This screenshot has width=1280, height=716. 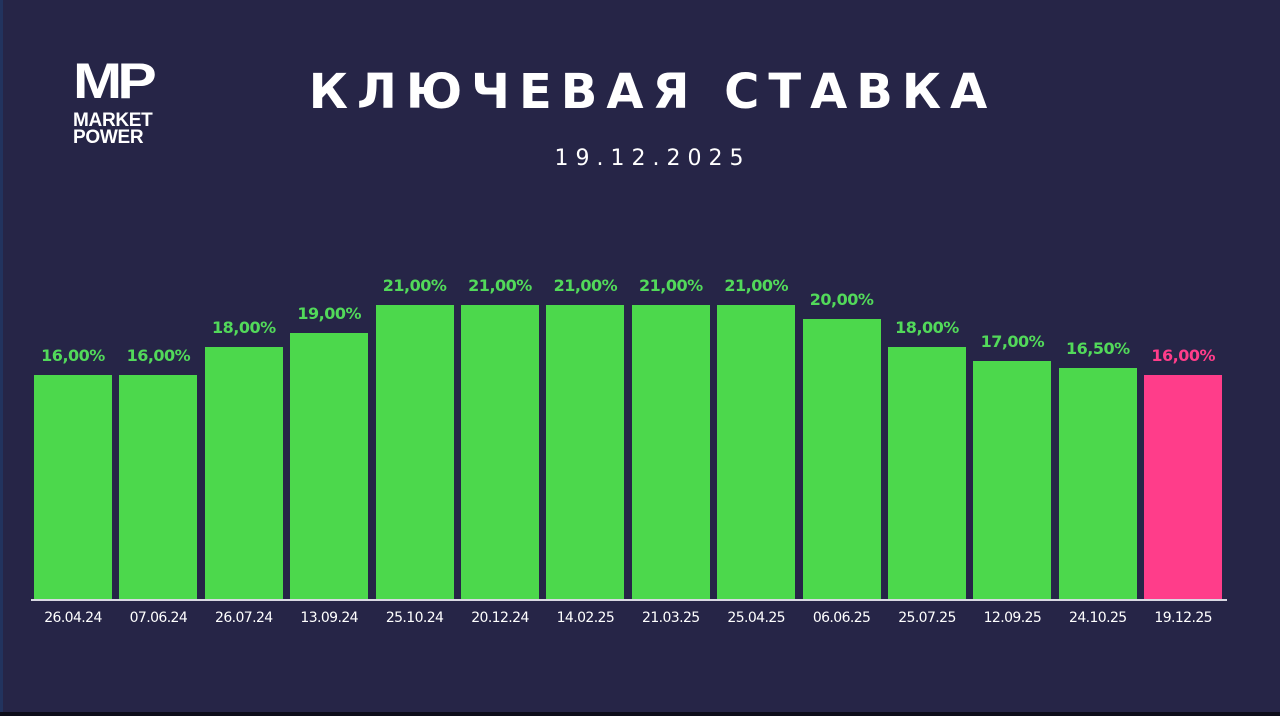 I want to click on bar-20.12.24, so click(x=500, y=452).